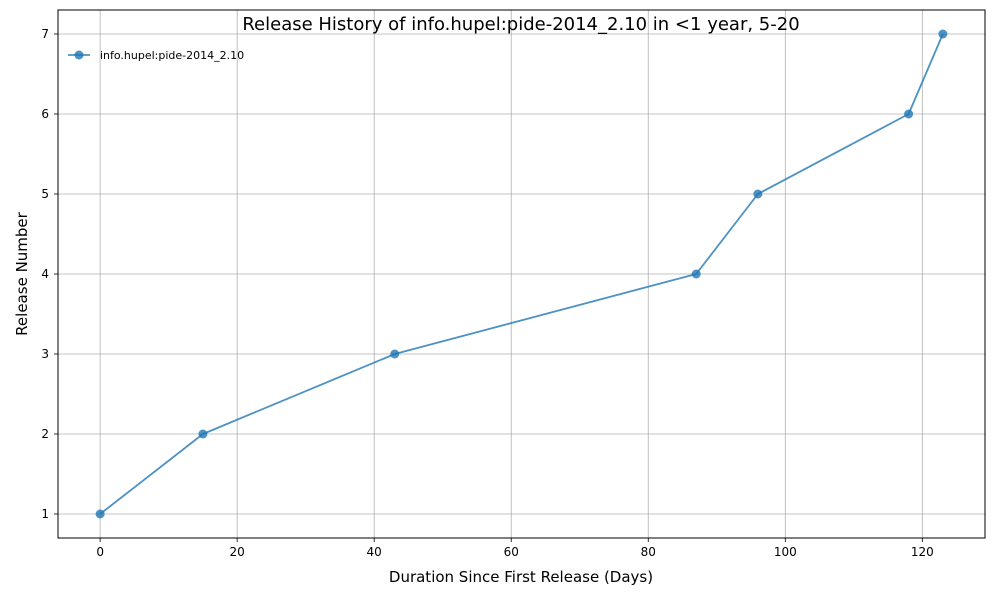 The image size is (1000, 604). I want to click on y-tick-label: 1, so click(45, 514).